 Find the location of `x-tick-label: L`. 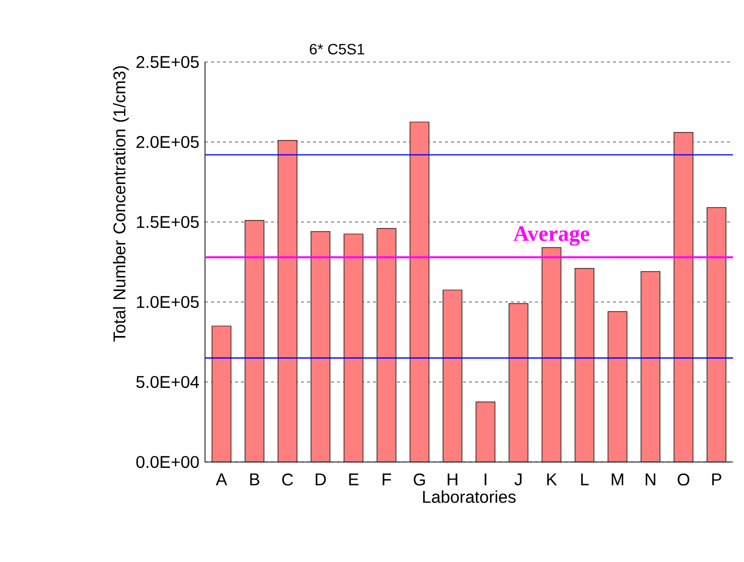

x-tick-label: L is located at coordinates (585, 480).